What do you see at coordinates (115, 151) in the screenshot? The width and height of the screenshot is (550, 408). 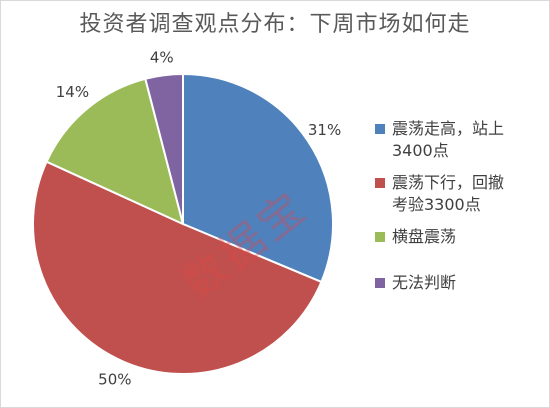 I see `slice-sideways` at bounding box center [115, 151].